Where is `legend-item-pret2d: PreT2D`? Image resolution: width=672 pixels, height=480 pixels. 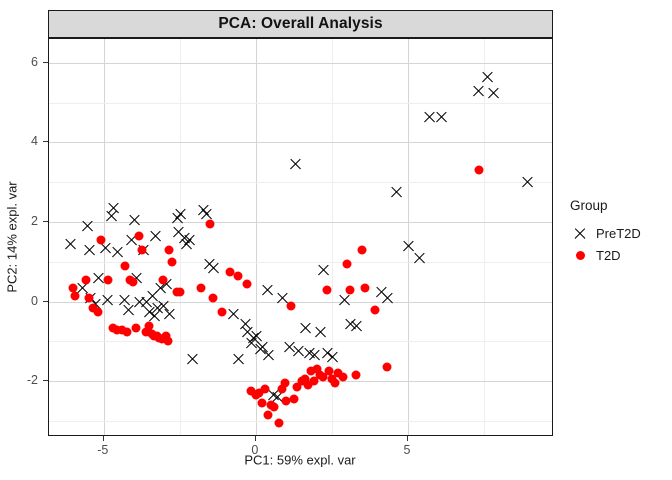 legend-item-pret2d: PreT2D is located at coordinates (620, 233).